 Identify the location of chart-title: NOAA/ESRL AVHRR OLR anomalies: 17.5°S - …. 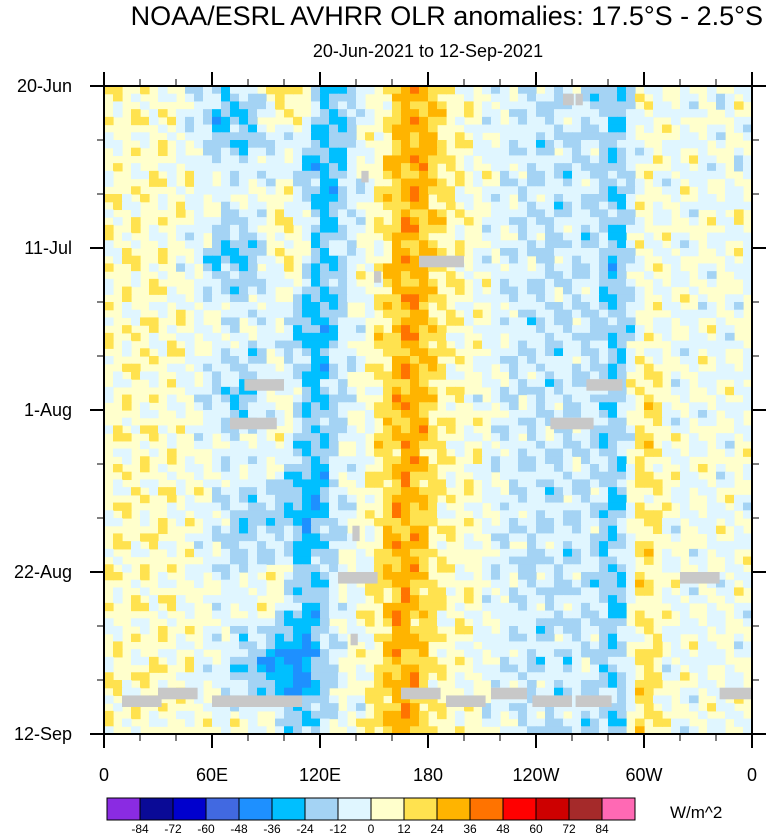
(446, 16).